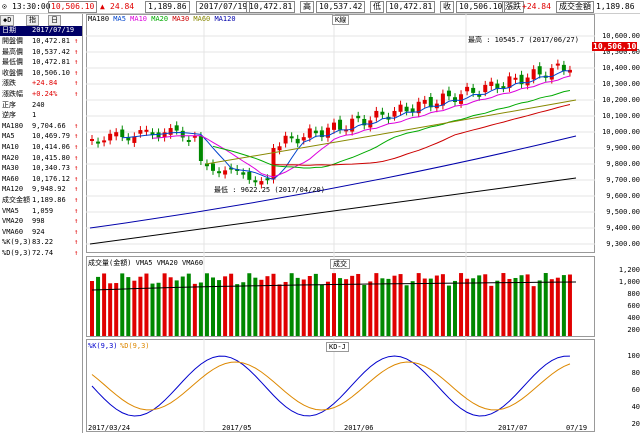  I want to click on price-tick-label: 9,900.00, so click(623, 148).